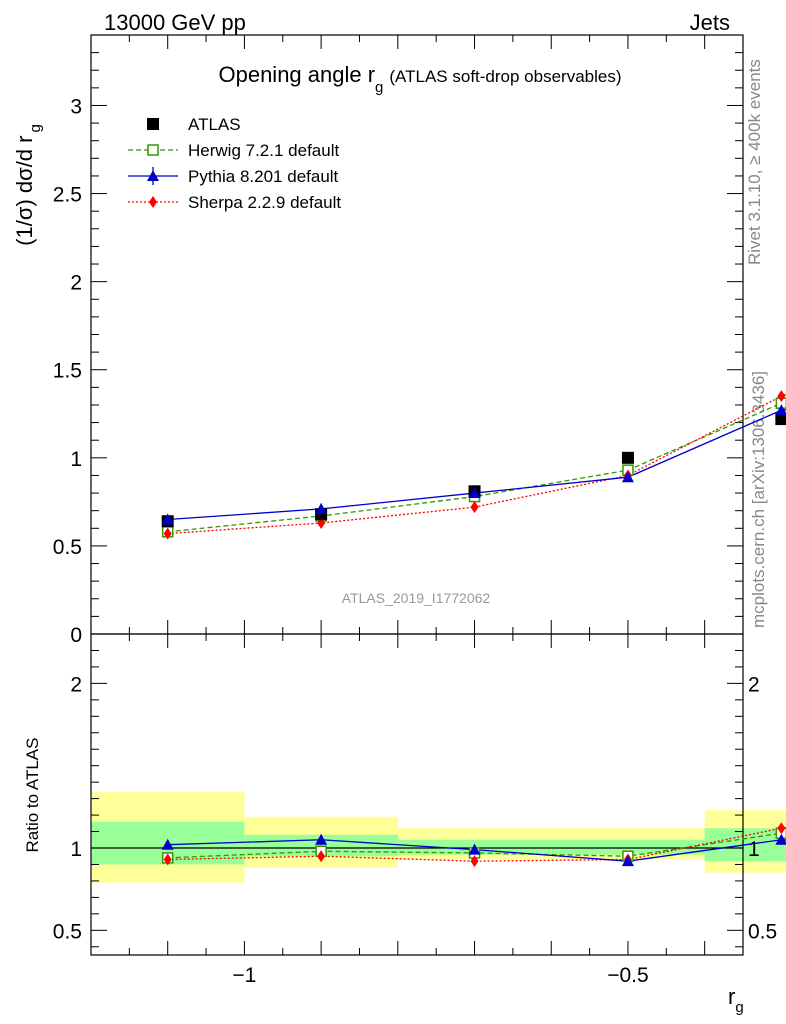  I want to click on legend-entry: Sherpa 2.2.9 default, so click(264, 202).